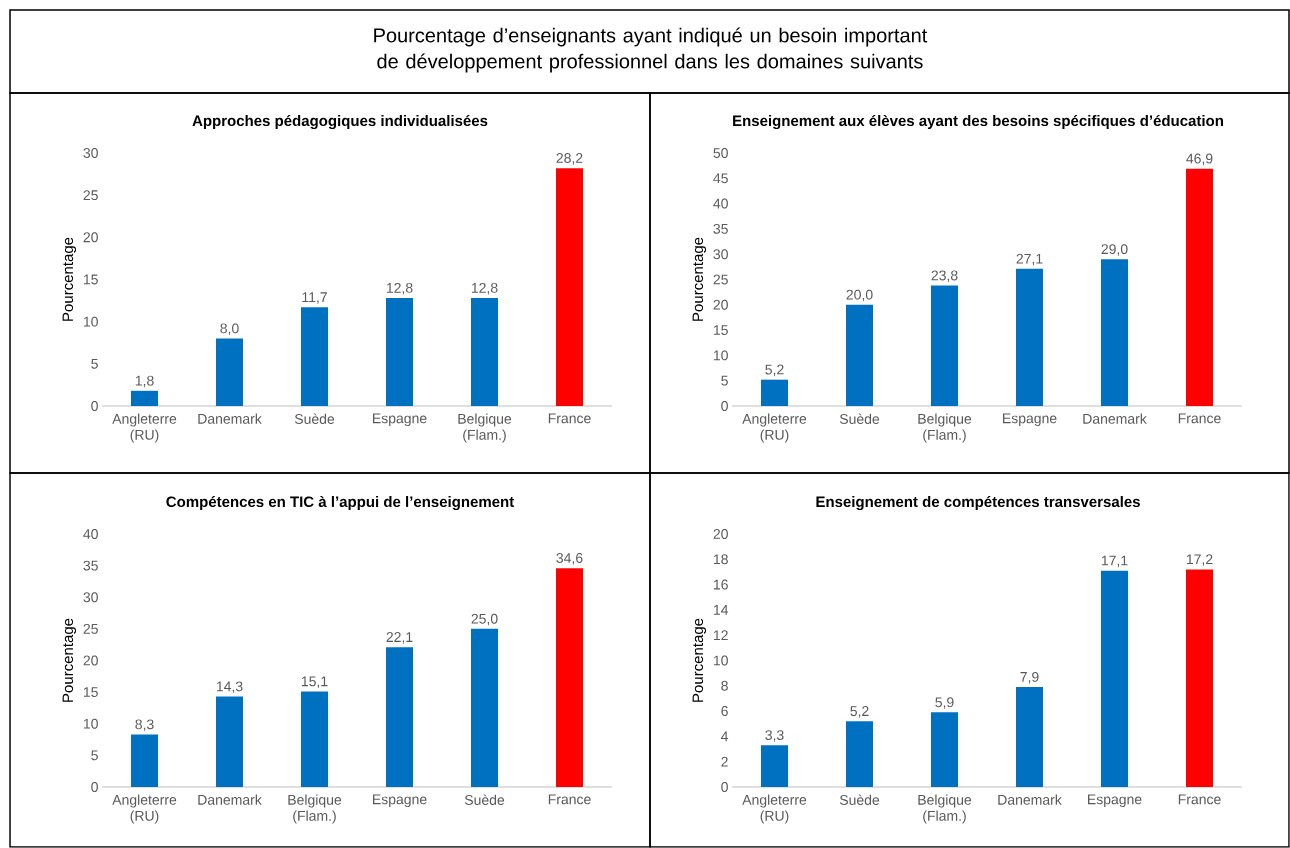 The width and height of the screenshot is (1290, 848). I want to click on data-label: 20,0, so click(859, 295).